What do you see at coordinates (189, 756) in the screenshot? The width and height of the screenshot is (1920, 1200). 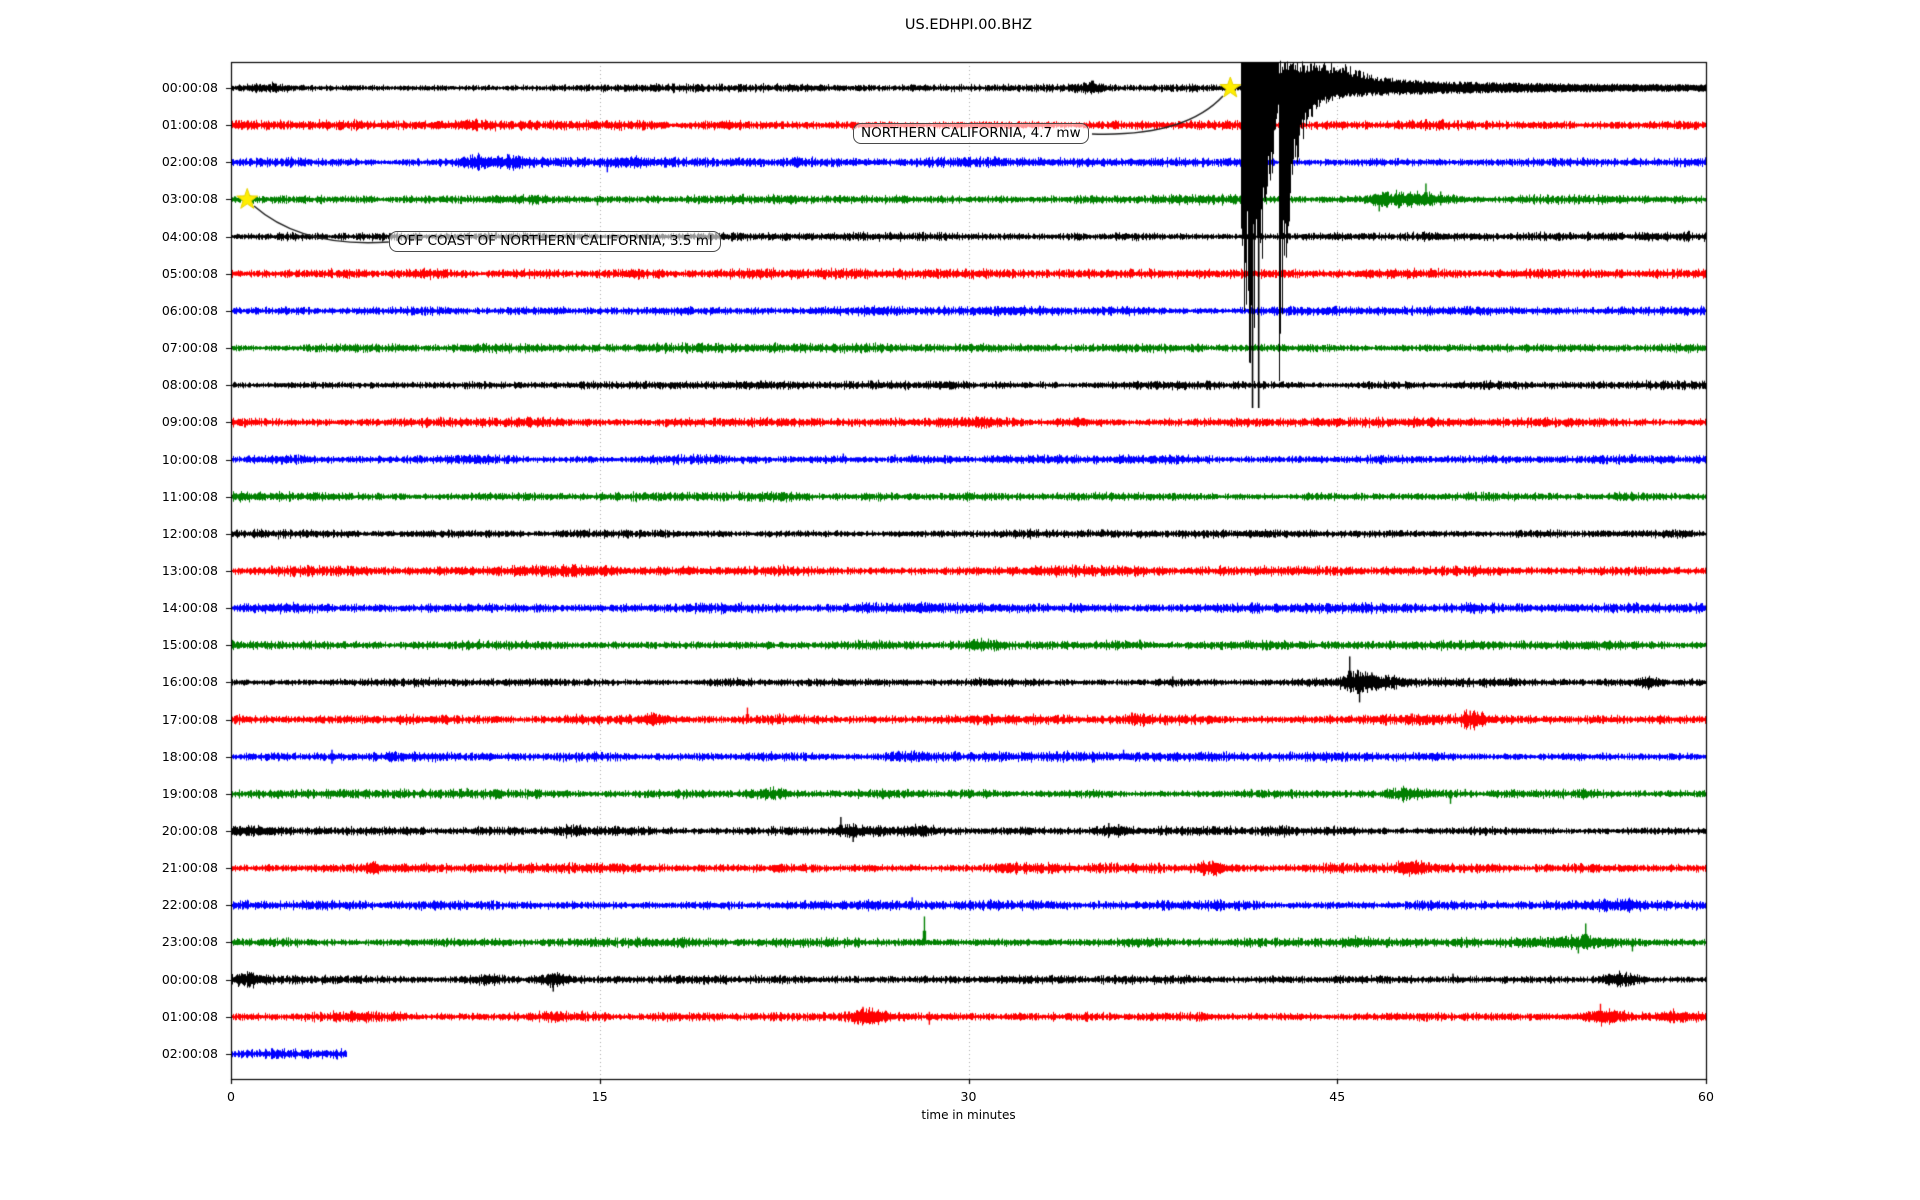 I see `y-tick-label: 18:00:08` at bounding box center [189, 756].